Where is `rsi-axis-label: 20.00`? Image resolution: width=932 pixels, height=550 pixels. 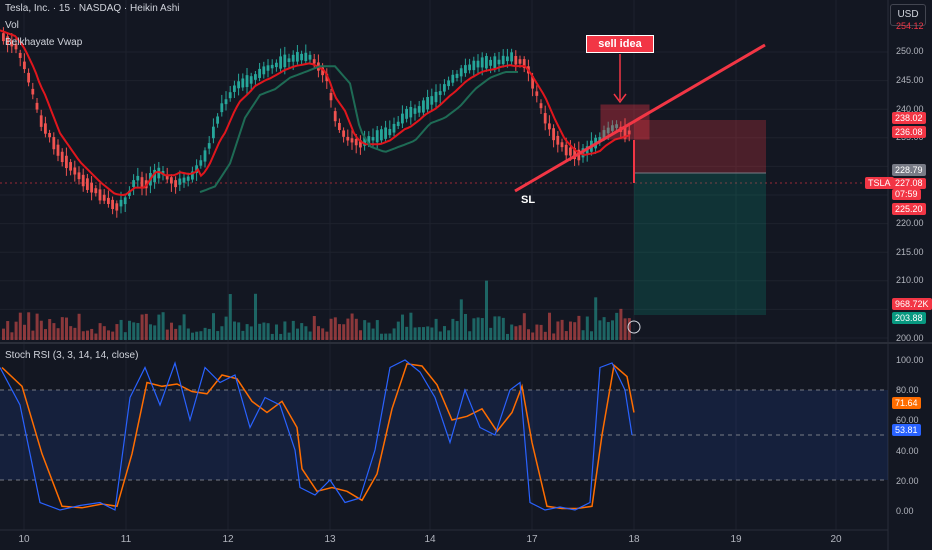 rsi-axis-label: 20.00 is located at coordinates (907, 481).